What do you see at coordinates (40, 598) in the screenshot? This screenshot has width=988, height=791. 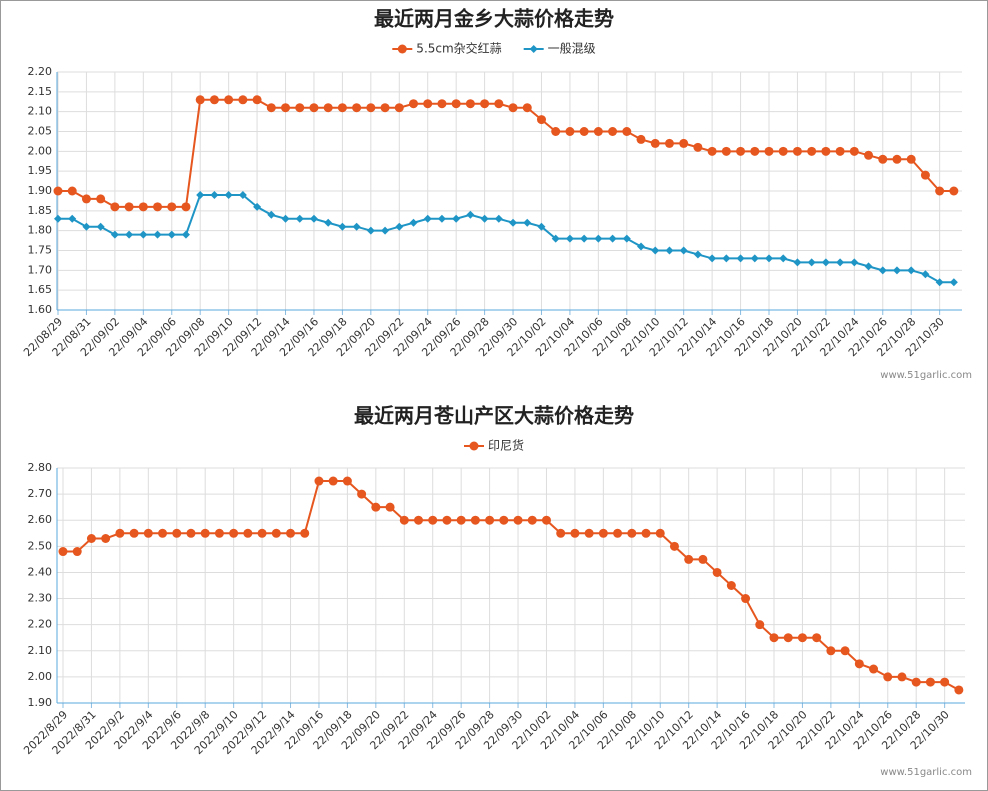 I see `y-tick-label: 2.30` at bounding box center [40, 598].